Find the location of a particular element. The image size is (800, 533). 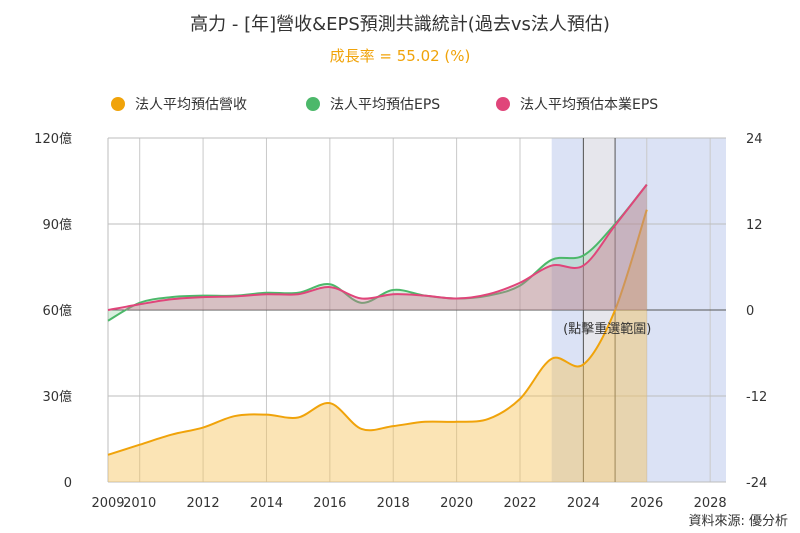

x-tick-label-2010: 2010 is located at coordinates (139, 503).